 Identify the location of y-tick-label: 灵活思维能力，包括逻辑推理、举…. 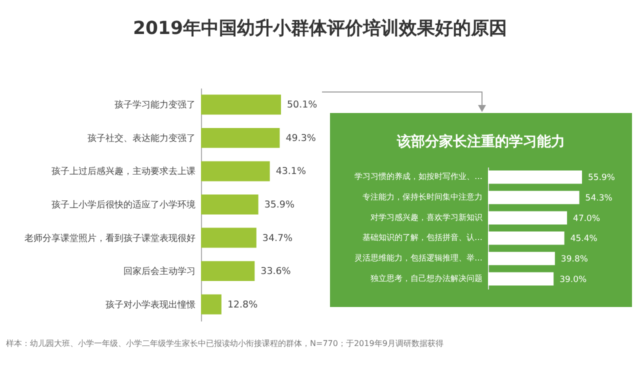
(418, 258).